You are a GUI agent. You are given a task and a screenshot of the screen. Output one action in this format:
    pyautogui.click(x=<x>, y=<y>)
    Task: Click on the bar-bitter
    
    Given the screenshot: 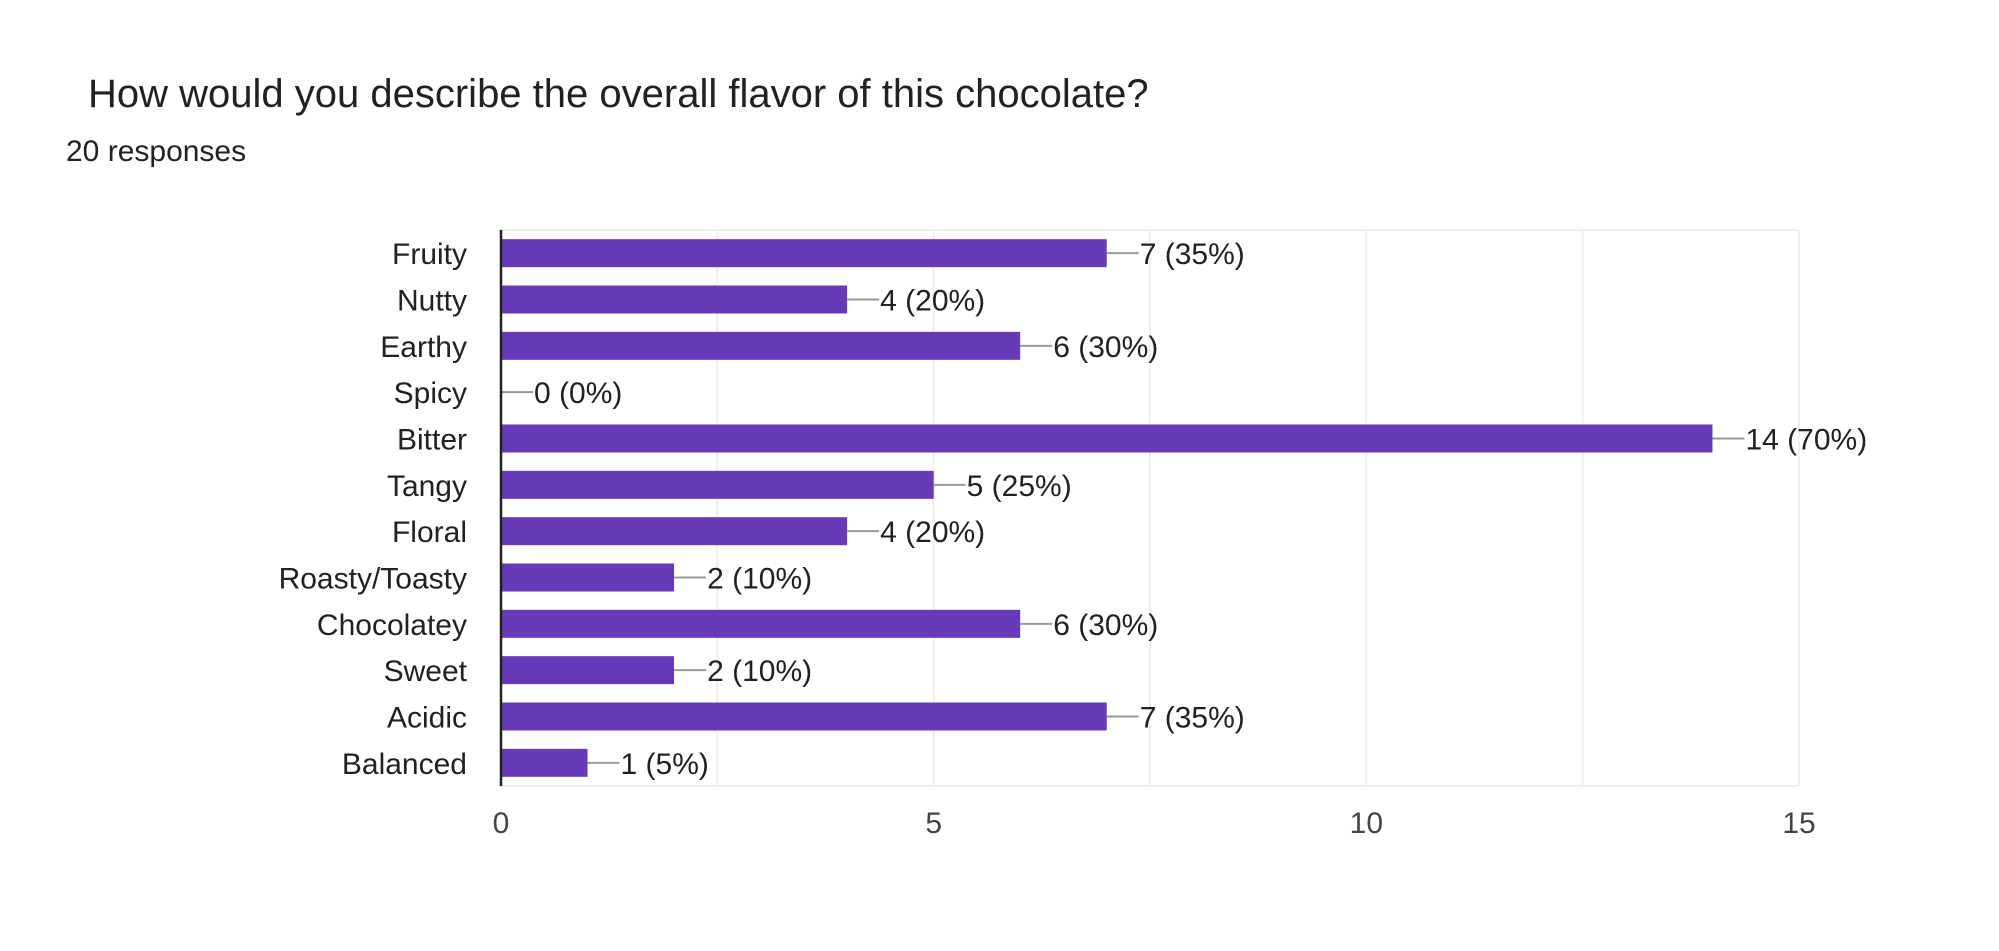 What is the action you would take?
    pyautogui.click(x=1107, y=438)
    